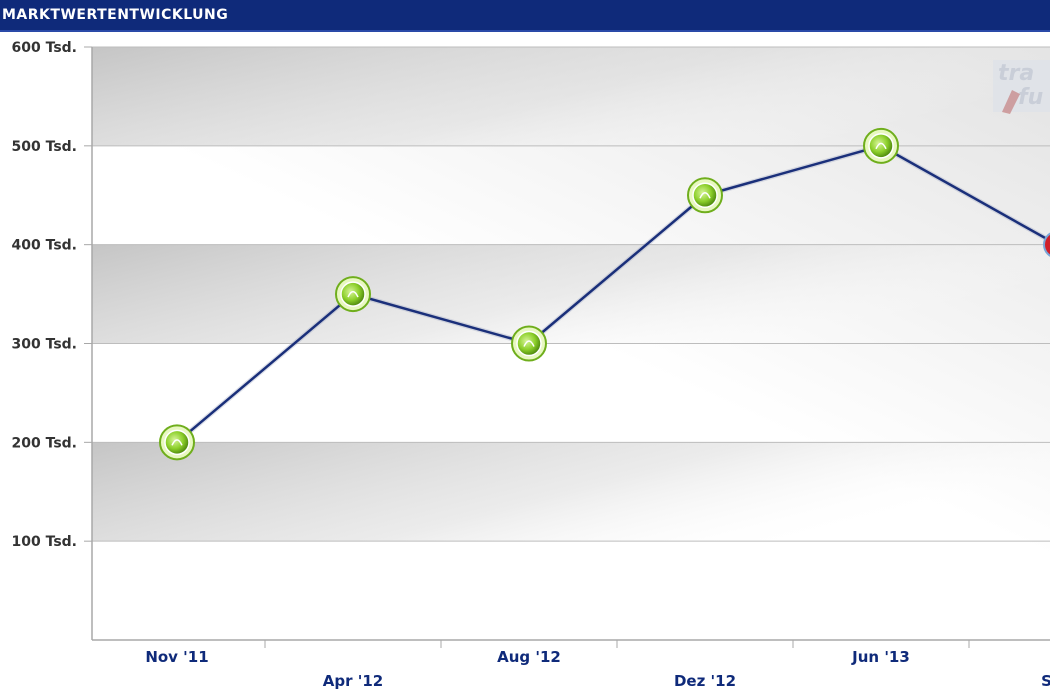 This screenshot has height=700, width=1050. Describe the element at coordinates (115, 15) in the screenshot. I see `chart-title: MARKTWERTENTWICKLUNG` at that location.